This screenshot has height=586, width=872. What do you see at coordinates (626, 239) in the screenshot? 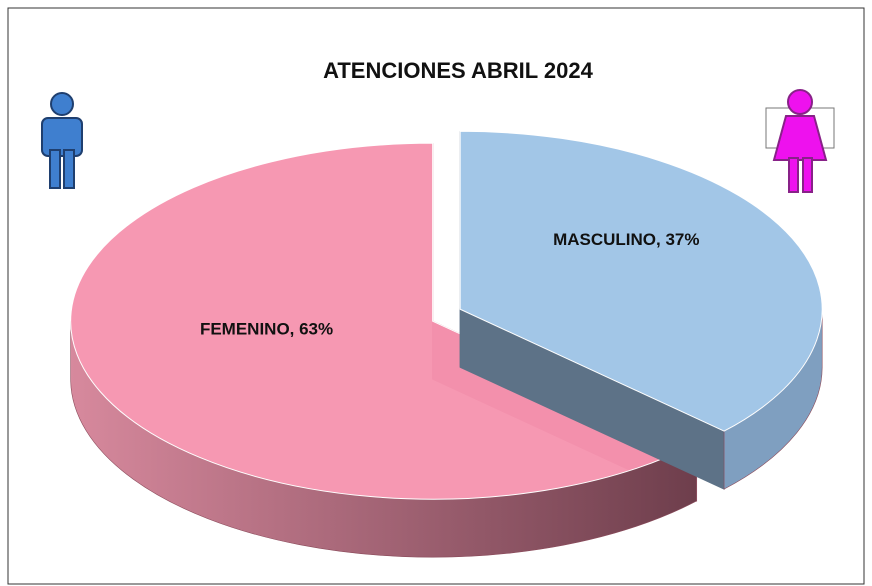
I see `data-label: MASCULINO, 37%` at bounding box center [626, 239].